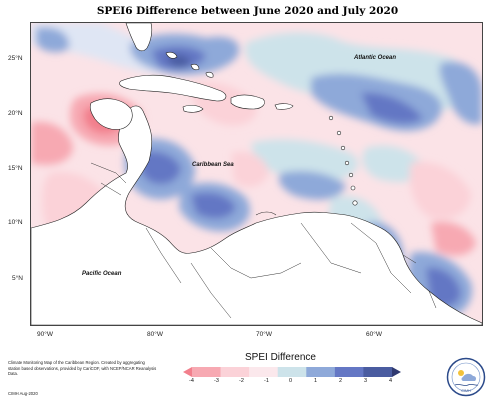 Image resolution: width=495 pixels, height=400 pixels. What do you see at coordinates (264, 334) in the screenshot?
I see `lon-tick-70w: 70°W` at bounding box center [264, 334].